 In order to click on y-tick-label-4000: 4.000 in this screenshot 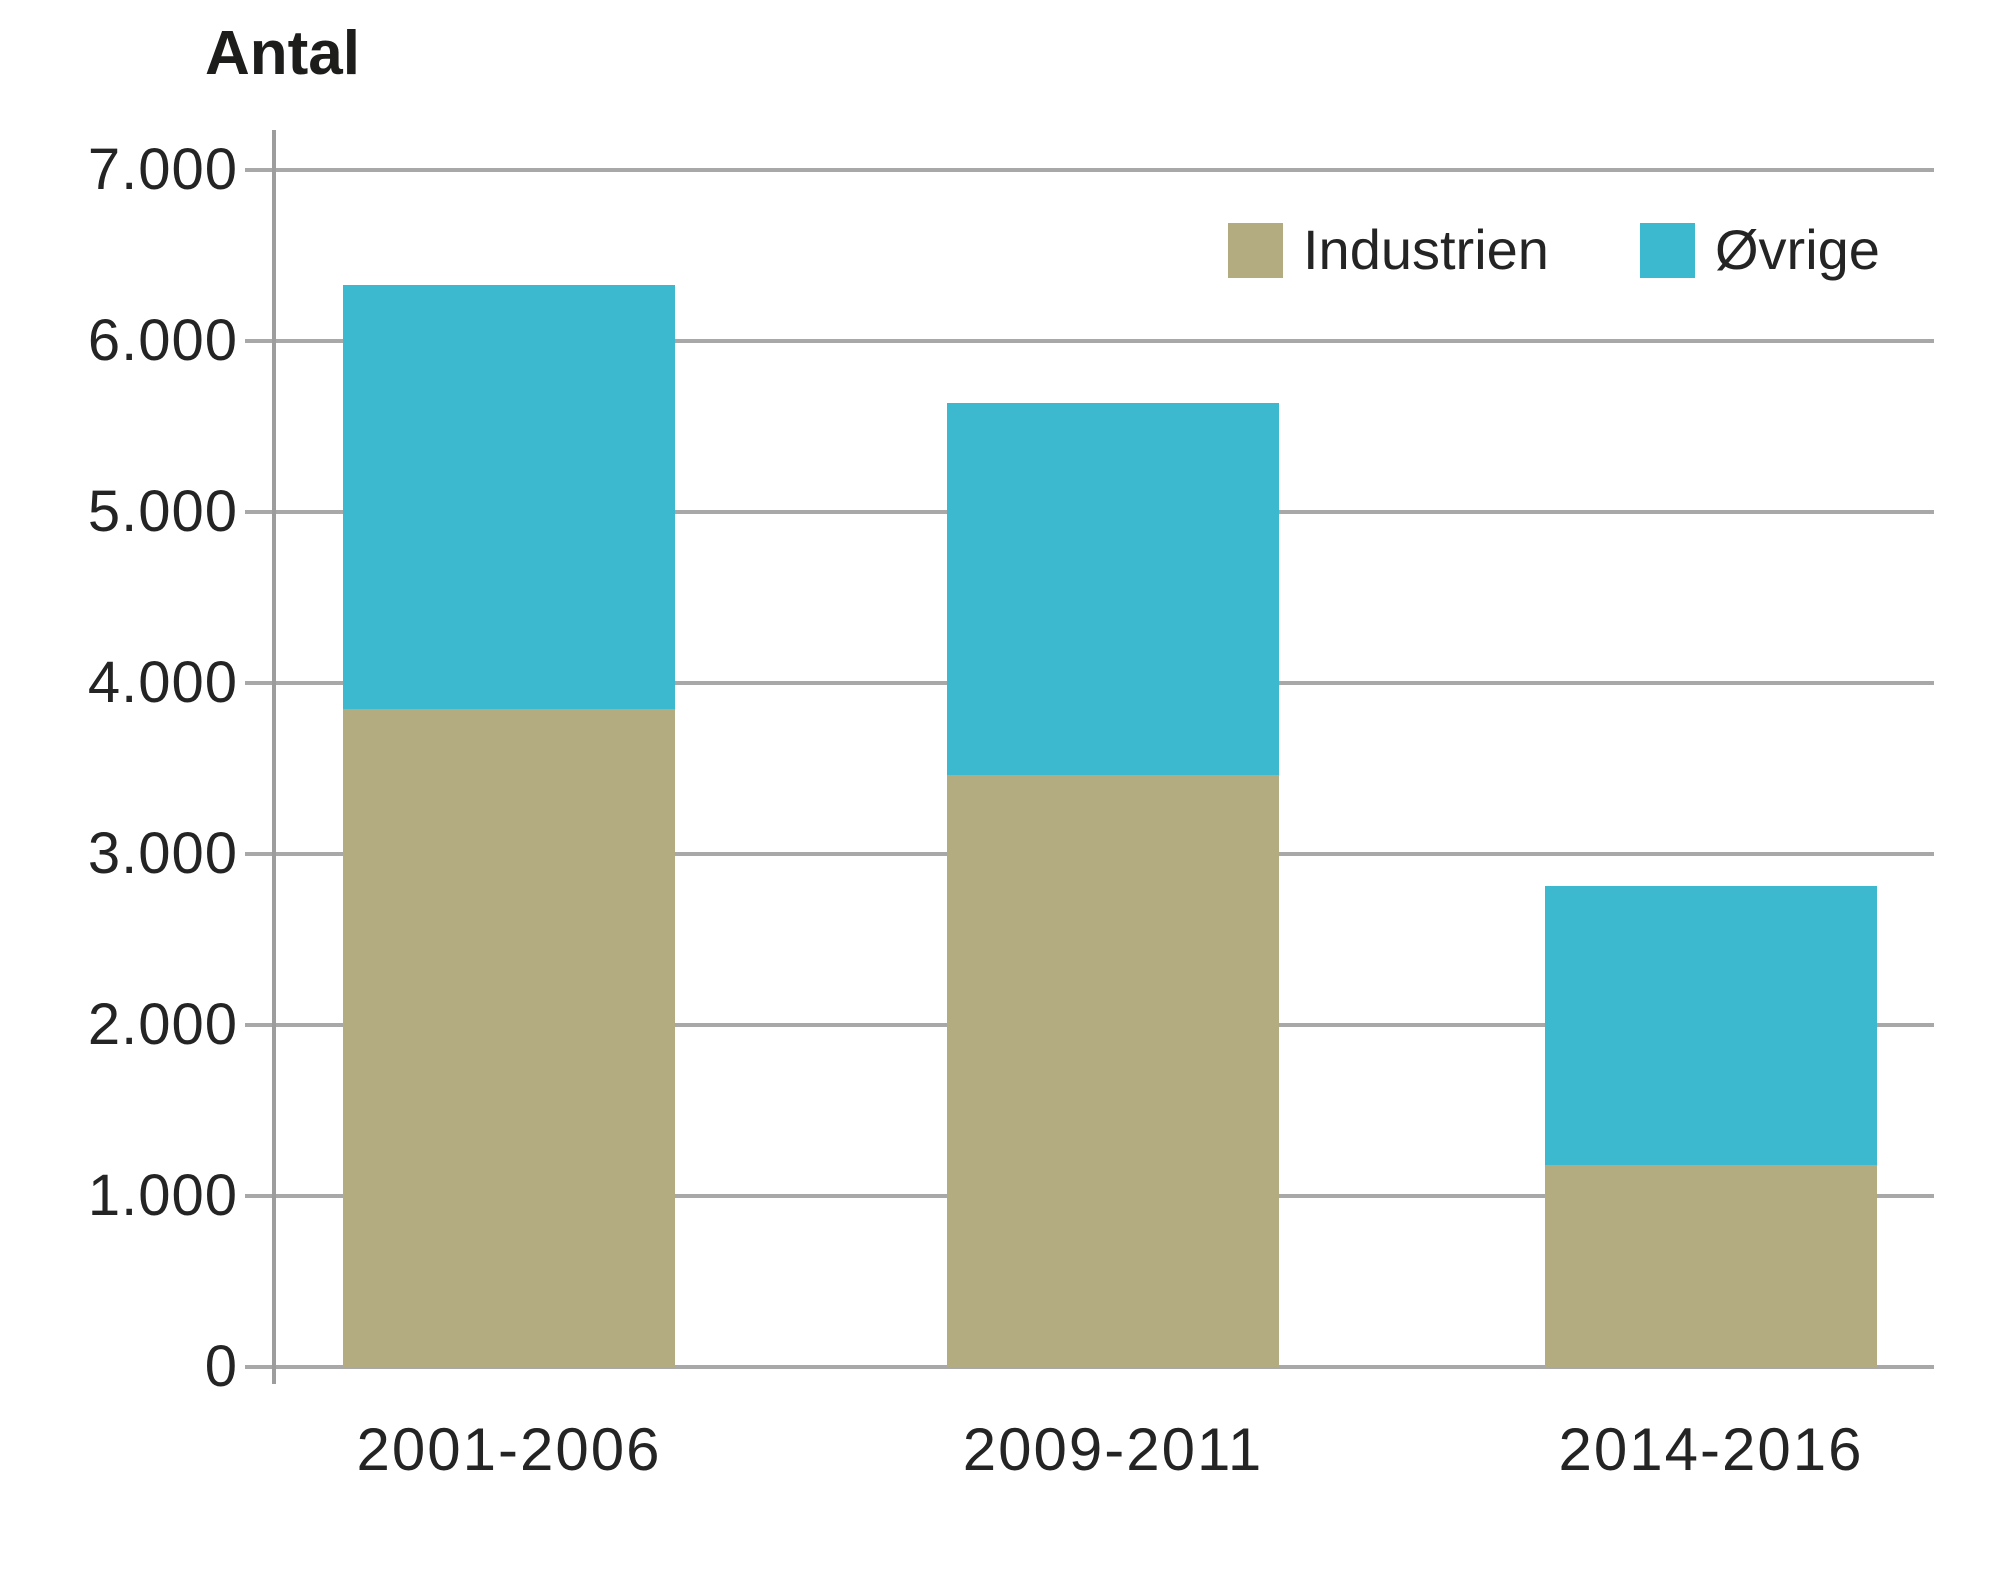, I will do `click(162, 682)`.